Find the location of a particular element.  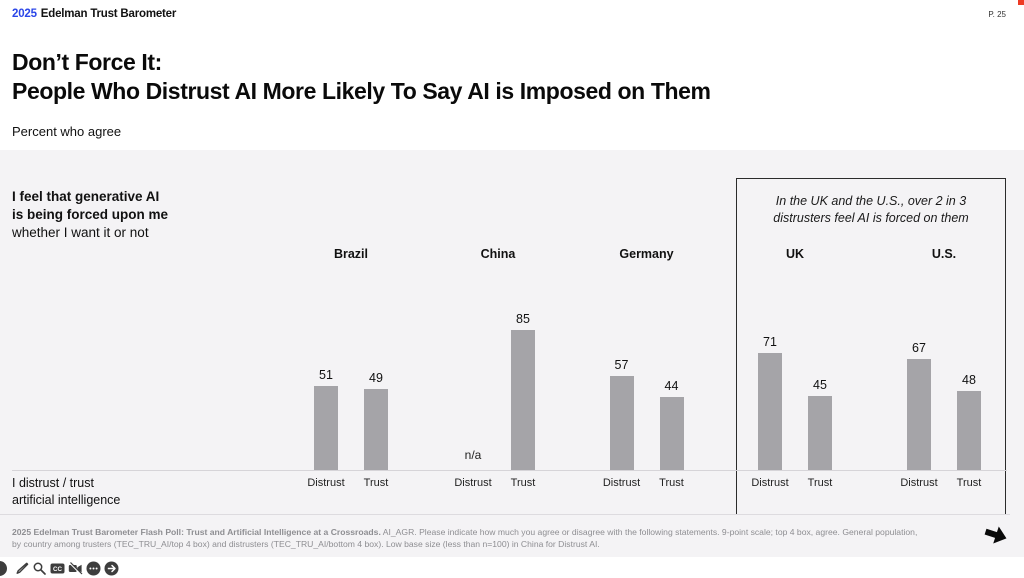

brand-year: 2025 is located at coordinates (24, 14).